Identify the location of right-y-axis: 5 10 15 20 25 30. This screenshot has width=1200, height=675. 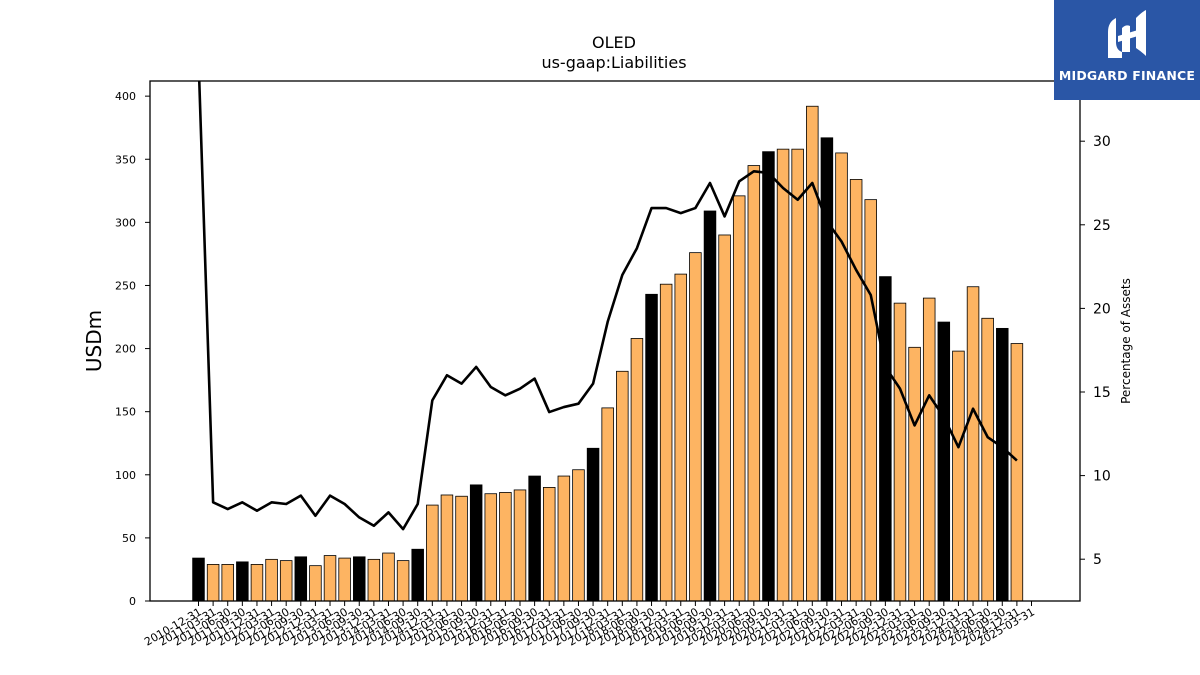
(1095, 351).